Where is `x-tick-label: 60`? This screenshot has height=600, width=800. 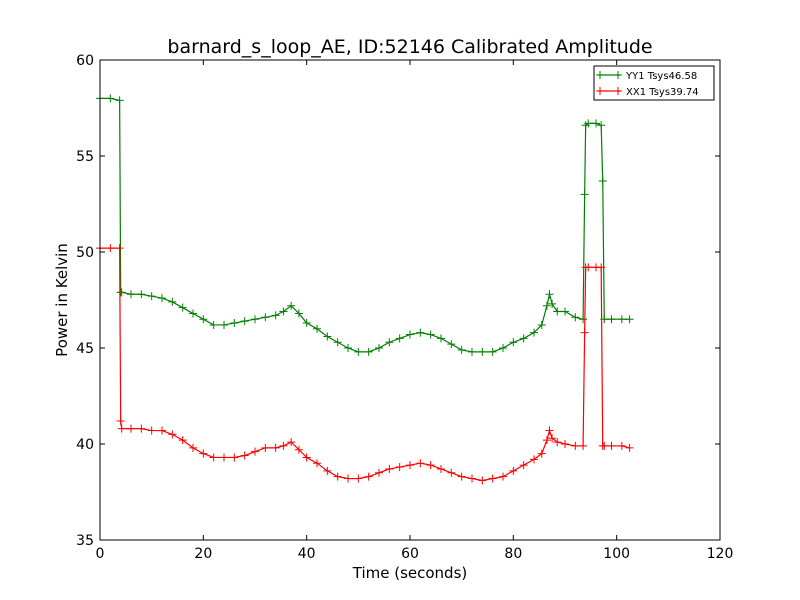 x-tick-label: 60 is located at coordinates (410, 554).